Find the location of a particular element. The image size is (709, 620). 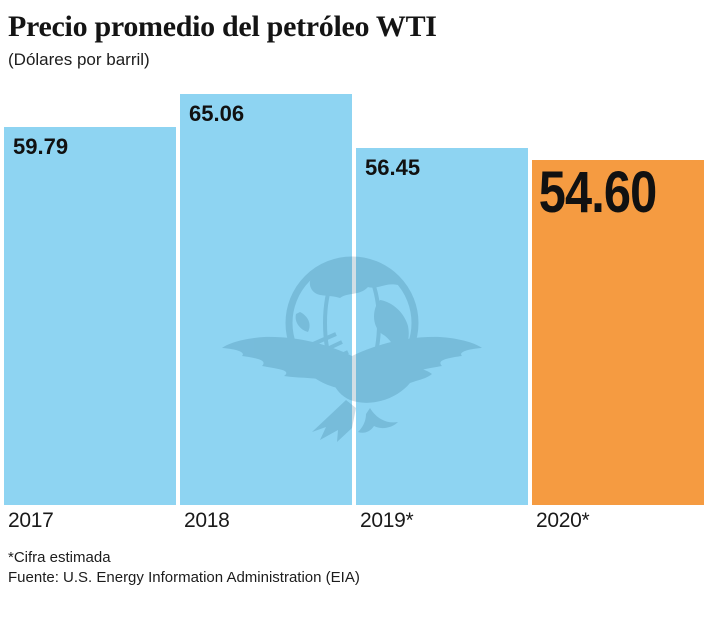

axis-label-2018: 2018 is located at coordinates (207, 520).